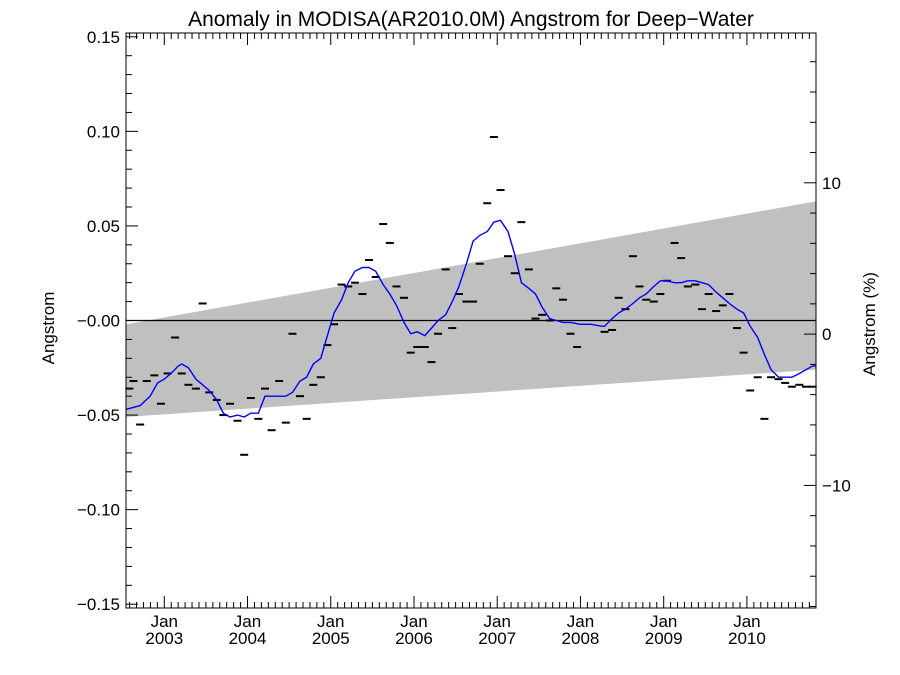 The width and height of the screenshot is (900, 675). I want to click on y-tick-label: −0.00, so click(98, 321).